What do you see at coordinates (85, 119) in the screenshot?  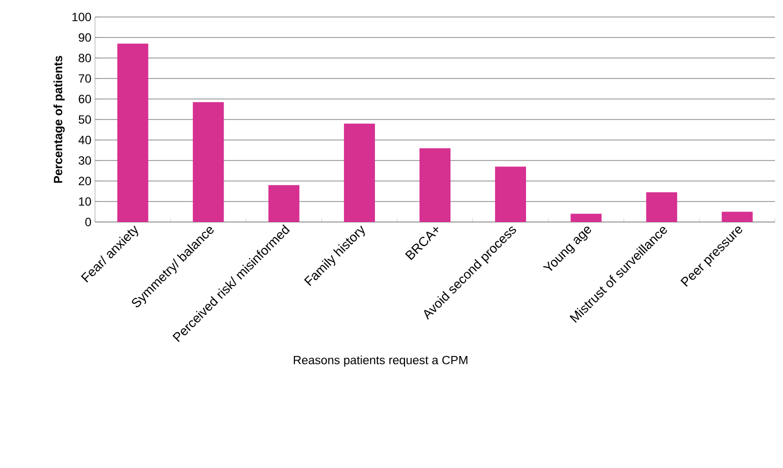 I see `y-tick-label: 50` at bounding box center [85, 119].